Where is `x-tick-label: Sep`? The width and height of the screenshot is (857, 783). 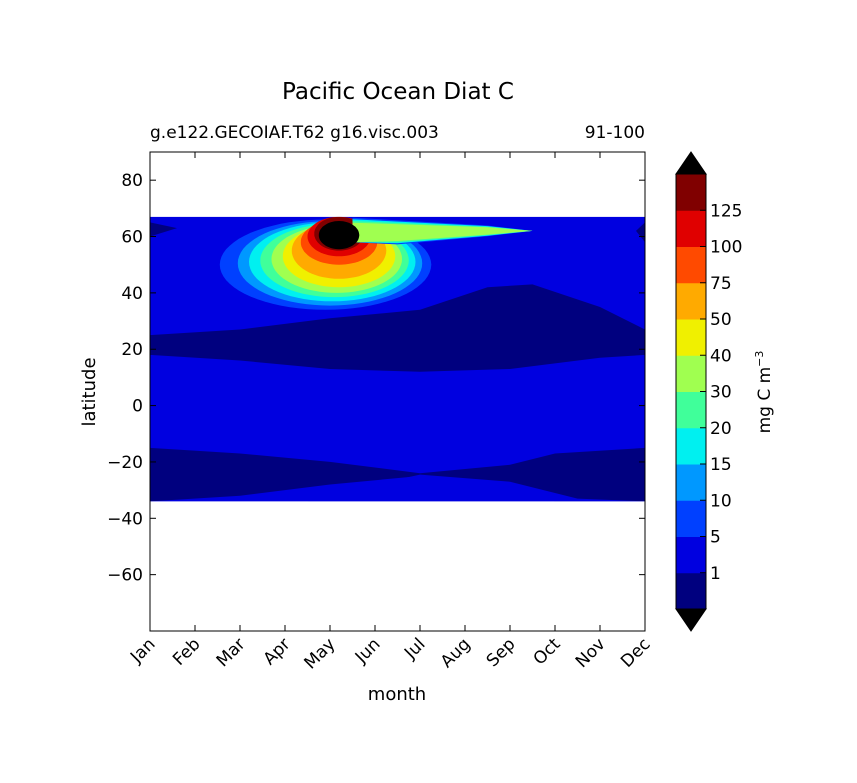
x-tick-label: Sep is located at coordinates (501, 652).